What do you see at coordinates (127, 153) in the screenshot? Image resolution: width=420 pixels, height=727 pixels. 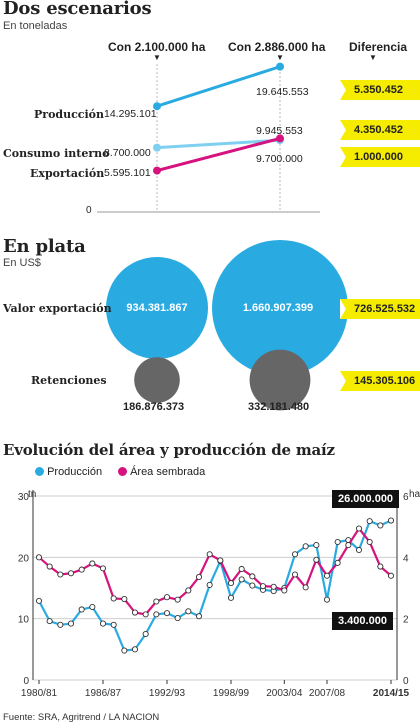 I see `value-label: 8.700.000` at bounding box center [127, 153].